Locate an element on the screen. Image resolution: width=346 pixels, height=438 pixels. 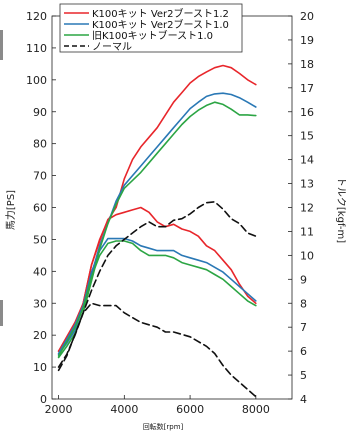
y-tick-label-right: 20 is located at coordinates (307, 16).